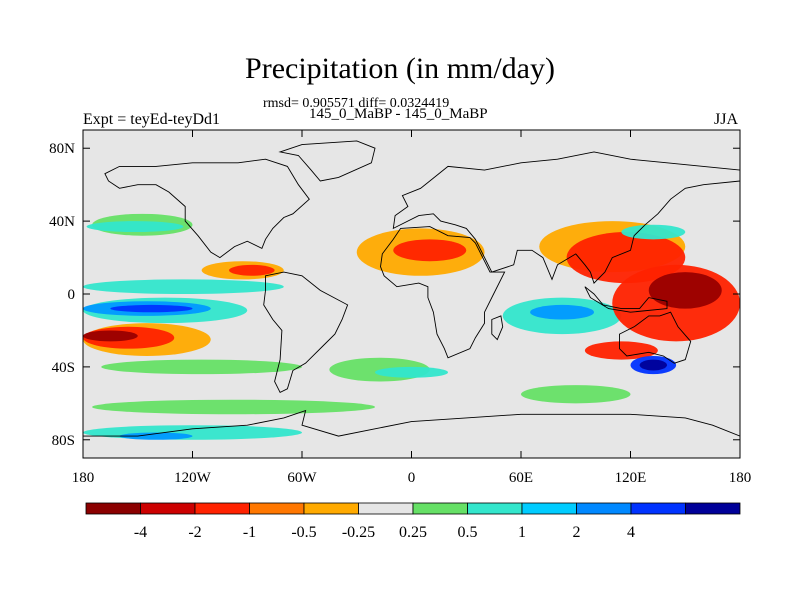 Image resolution: width=800 pixels, height=600 pixels. I want to click on precip-region-tropical-pacific-cyan, so click(183, 287).